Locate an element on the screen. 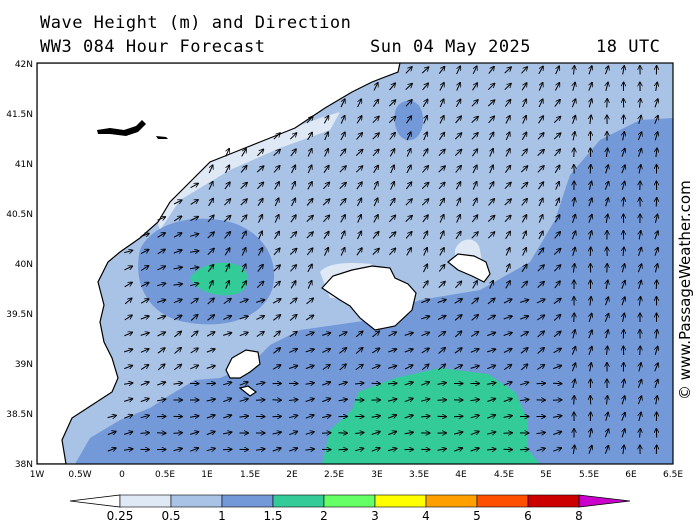  lon-label: 4E is located at coordinates (461, 475).